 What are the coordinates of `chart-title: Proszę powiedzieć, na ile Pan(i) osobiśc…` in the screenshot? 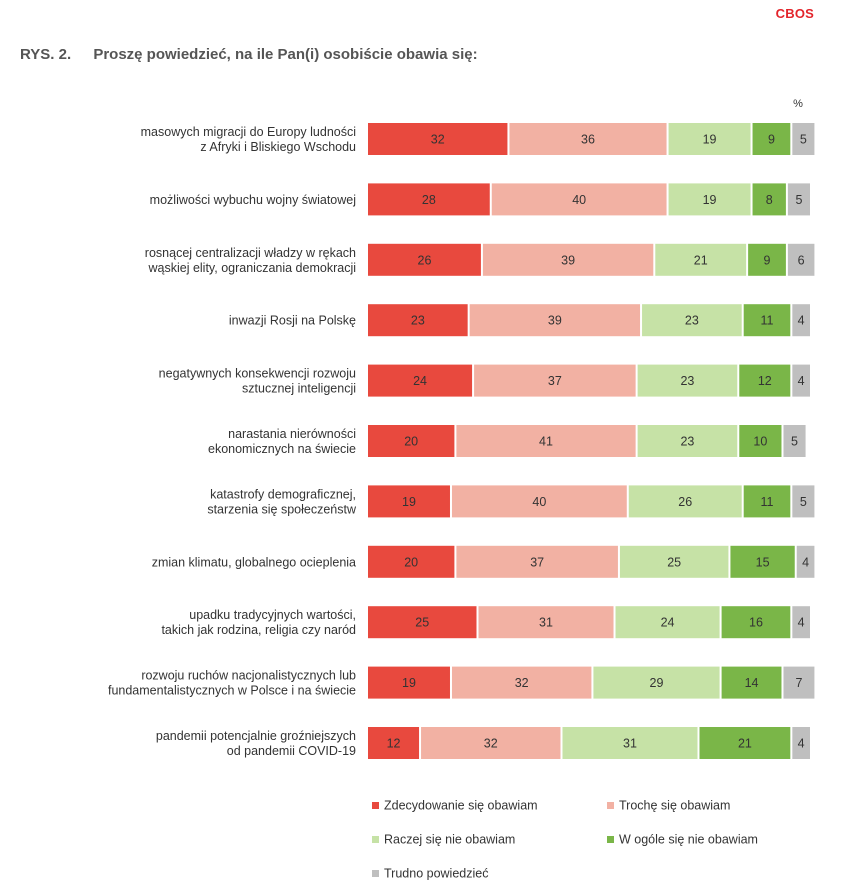 It's located at (285, 54).